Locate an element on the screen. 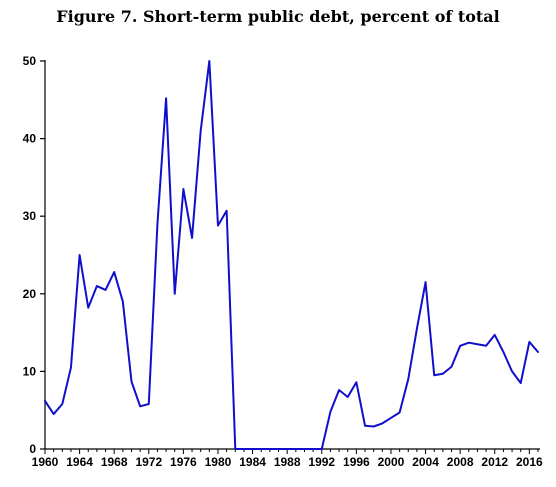 The height and width of the screenshot is (487, 556). y-tick-label: 40 is located at coordinates (30, 139).